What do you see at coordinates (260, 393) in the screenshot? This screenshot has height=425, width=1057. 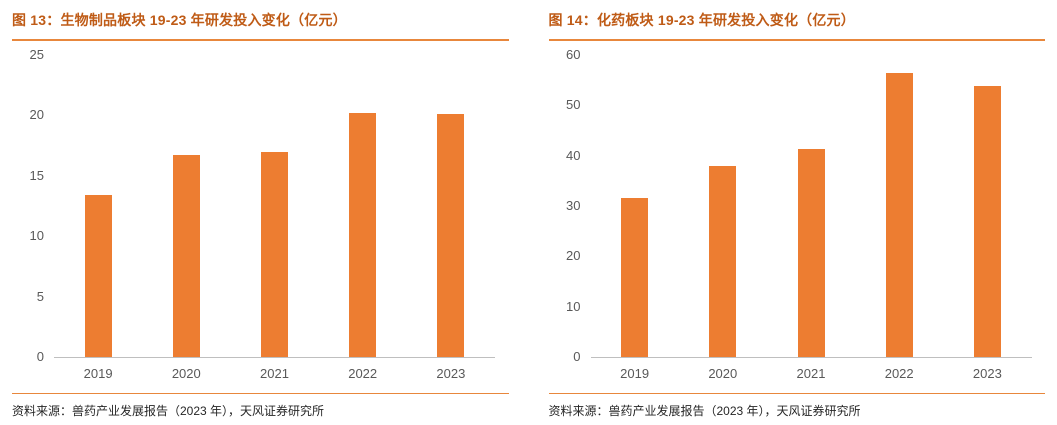 I see `figure-13-source-topline` at bounding box center [260, 393].